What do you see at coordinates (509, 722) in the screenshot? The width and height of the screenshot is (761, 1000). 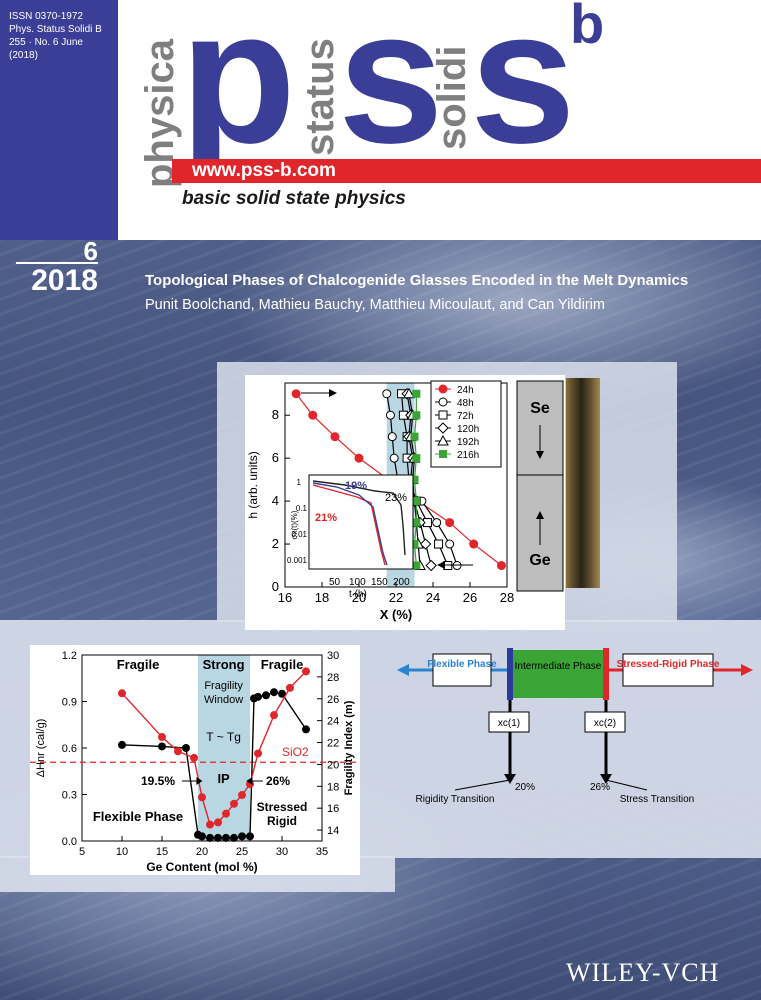 I see `xc1-box` at bounding box center [509, 722].